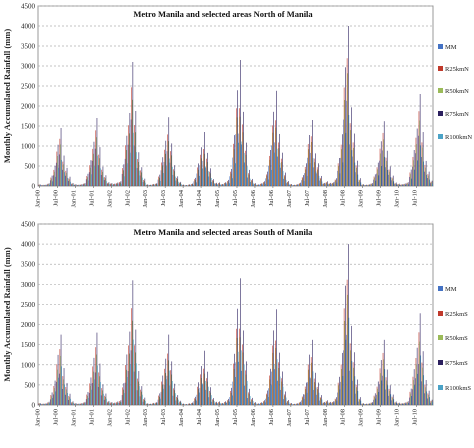 The height and width of the screenshot is (448, 474). Describe the element at coordinates (28, 107) in the screenshot. I see `y-tick-label: 2000` at that location.